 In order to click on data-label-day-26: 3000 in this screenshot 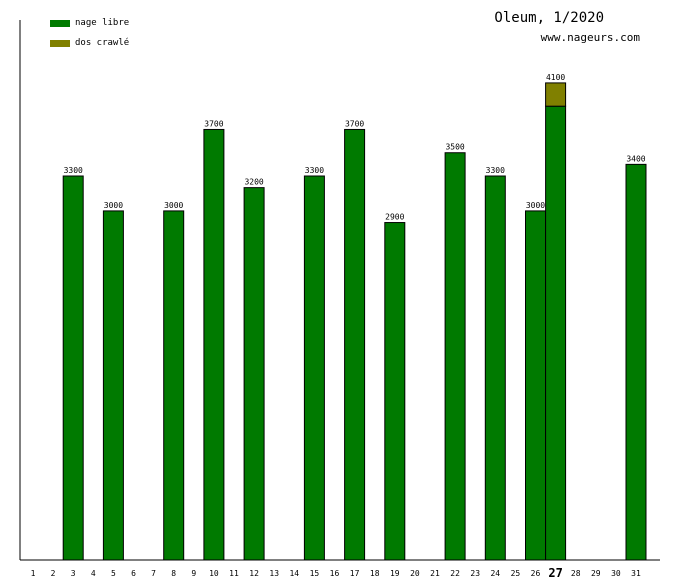, I will do `click(535, 205)`.